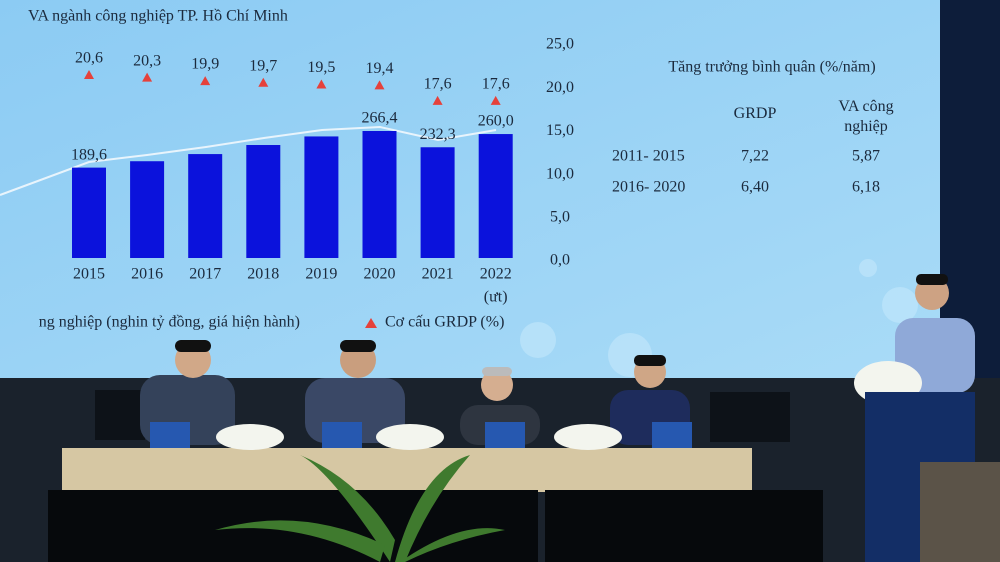 The image size is (1000, 562). I want to click on x-tick-label: 2019, so click(321, 274).